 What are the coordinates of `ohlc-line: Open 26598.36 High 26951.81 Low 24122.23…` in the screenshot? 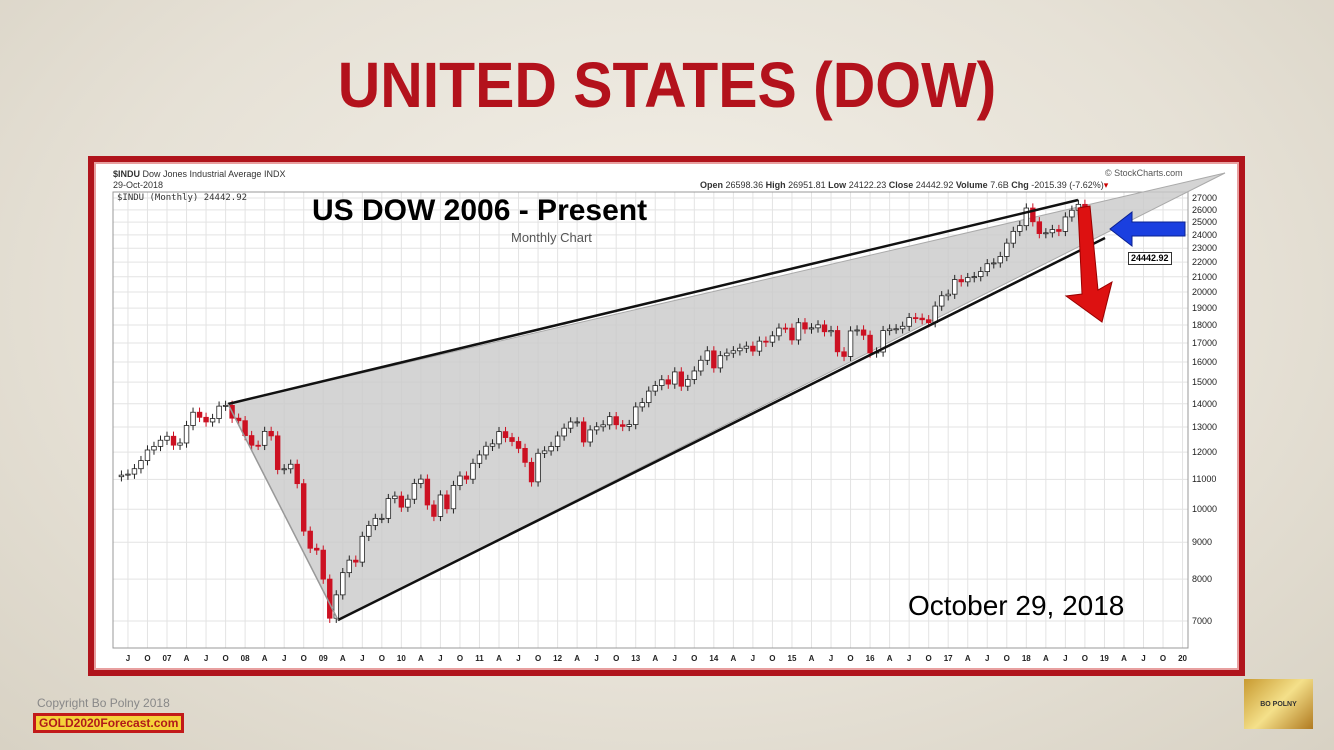 It's located at (904, 185).